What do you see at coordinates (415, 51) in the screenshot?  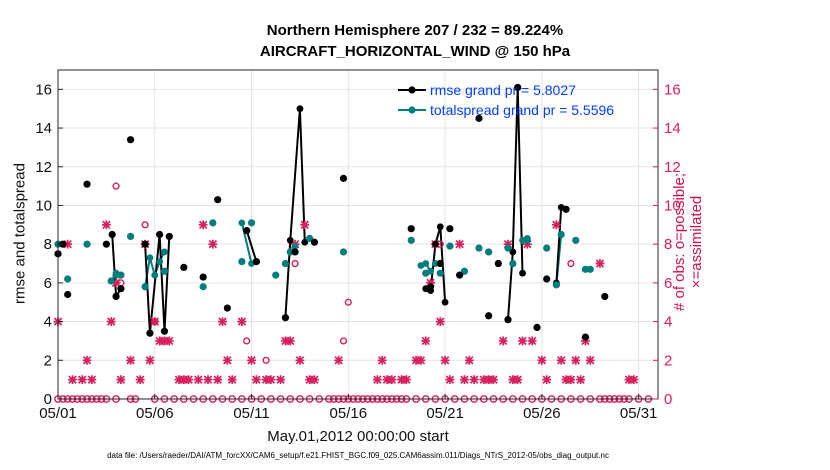 I see `chart-subtitle: AIRCRAFT_HORIZONTAL_WIND @ 150 hPa` at bounding box center [415, 51].